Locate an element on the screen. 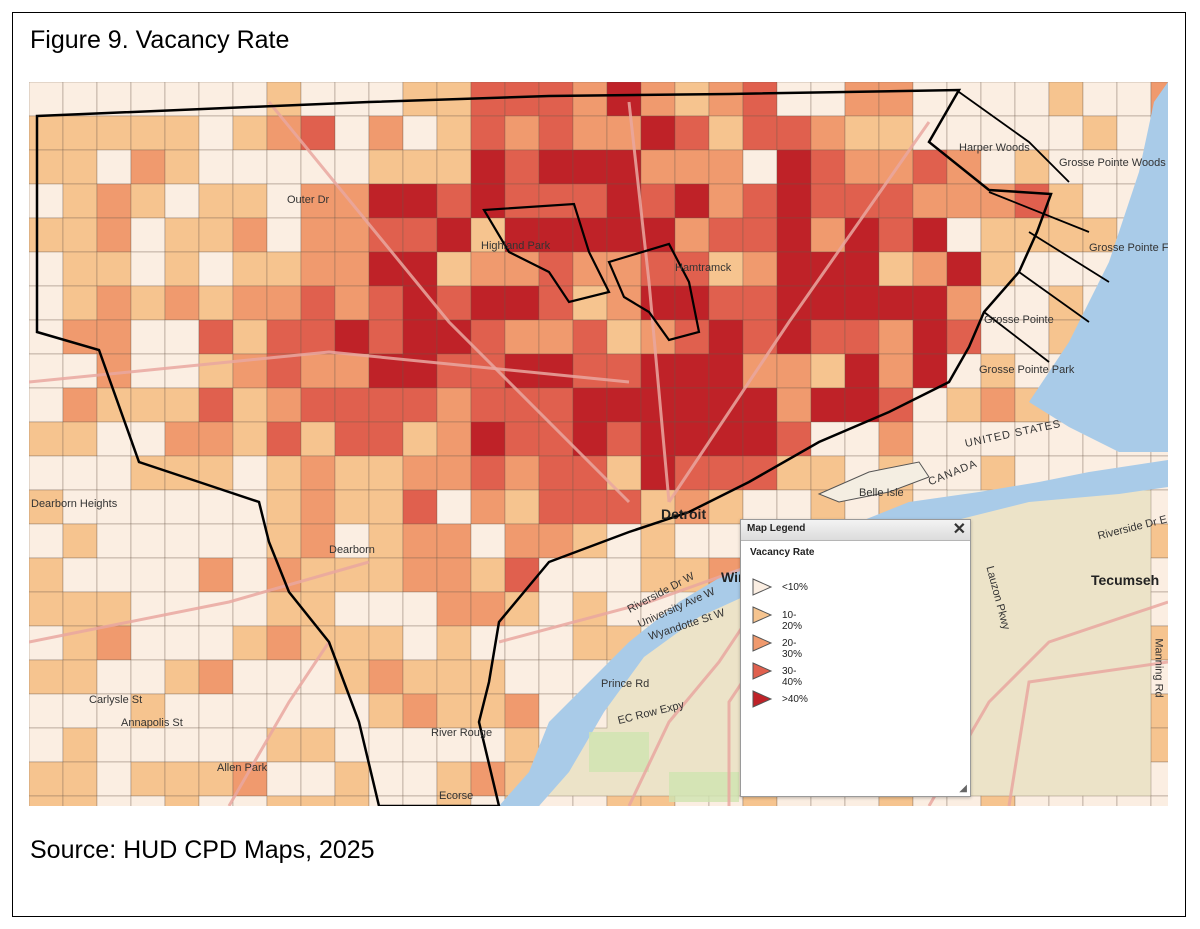  figure-source: Source: HUD CPD Maps, 2025 is located at coordinates (202, 850).